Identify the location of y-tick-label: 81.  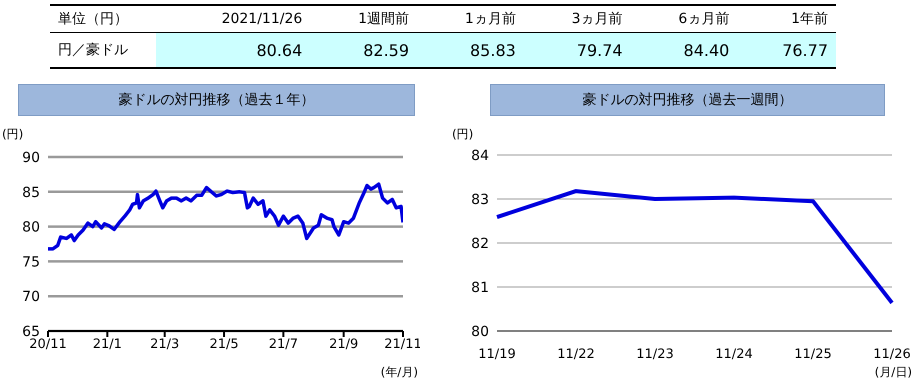
(480, 288).